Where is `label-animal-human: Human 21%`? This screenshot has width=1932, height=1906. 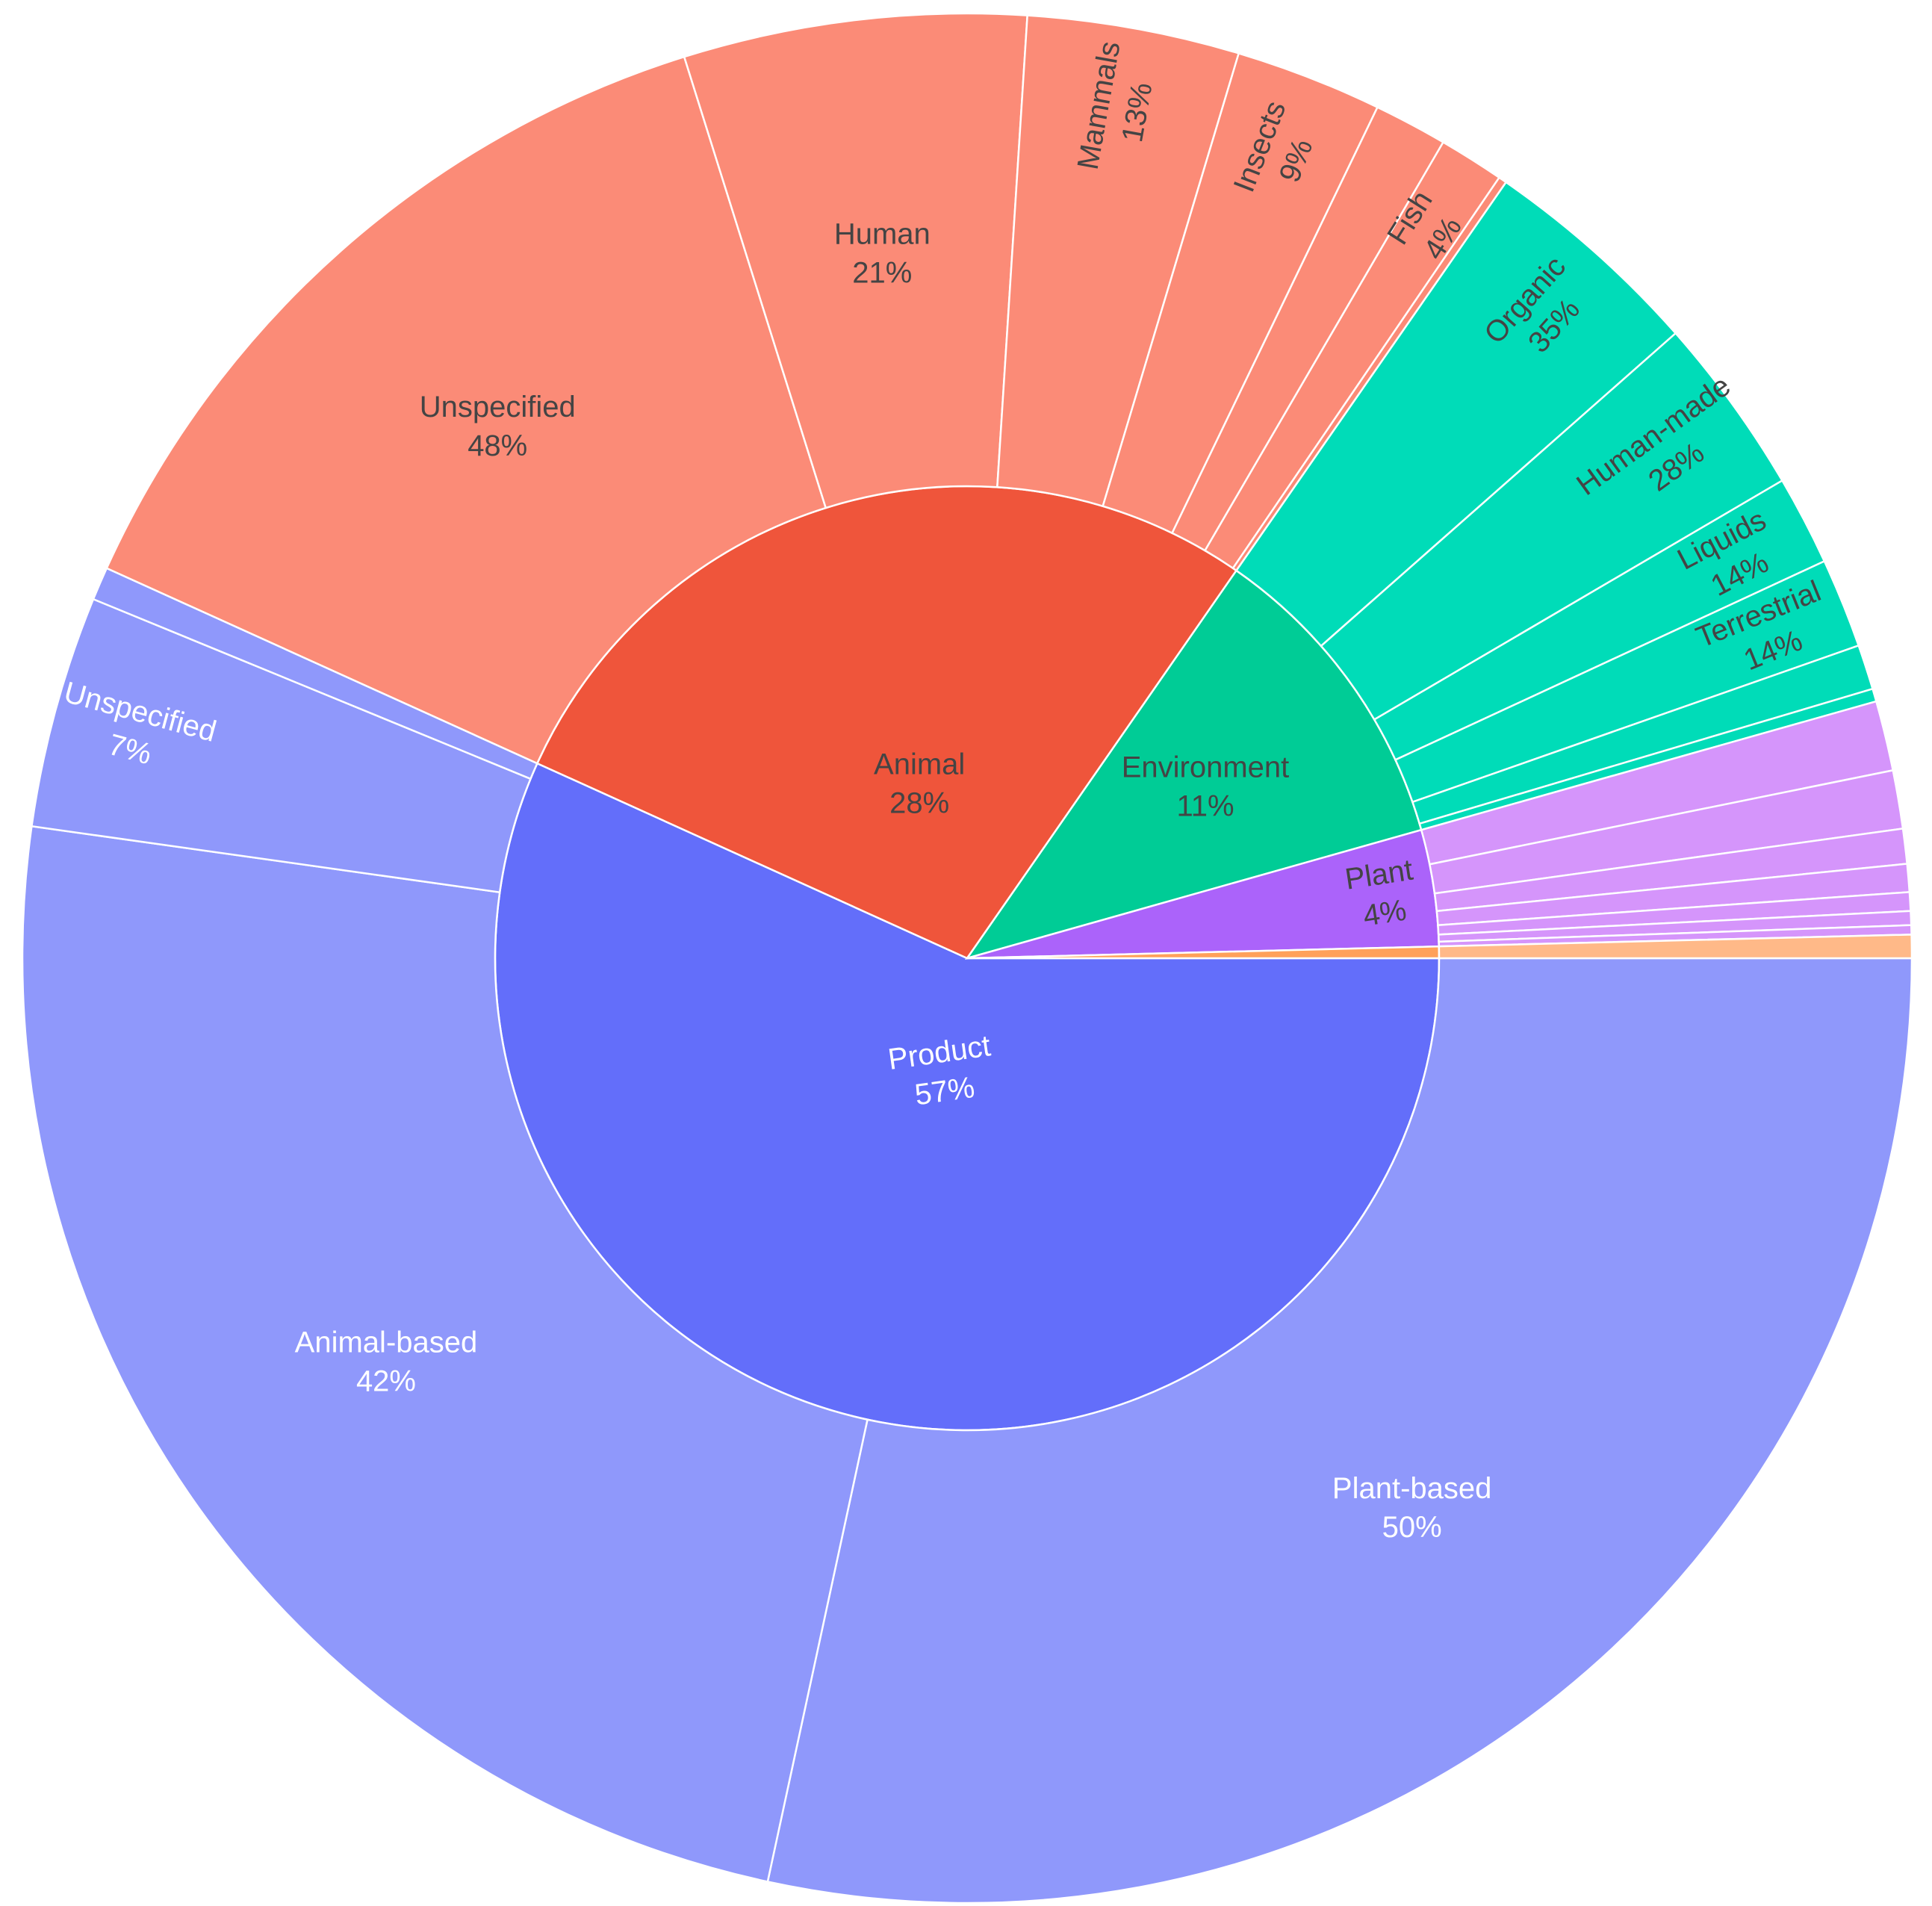
label-animal-human: Human 21% is located at coordinates (883, 253).